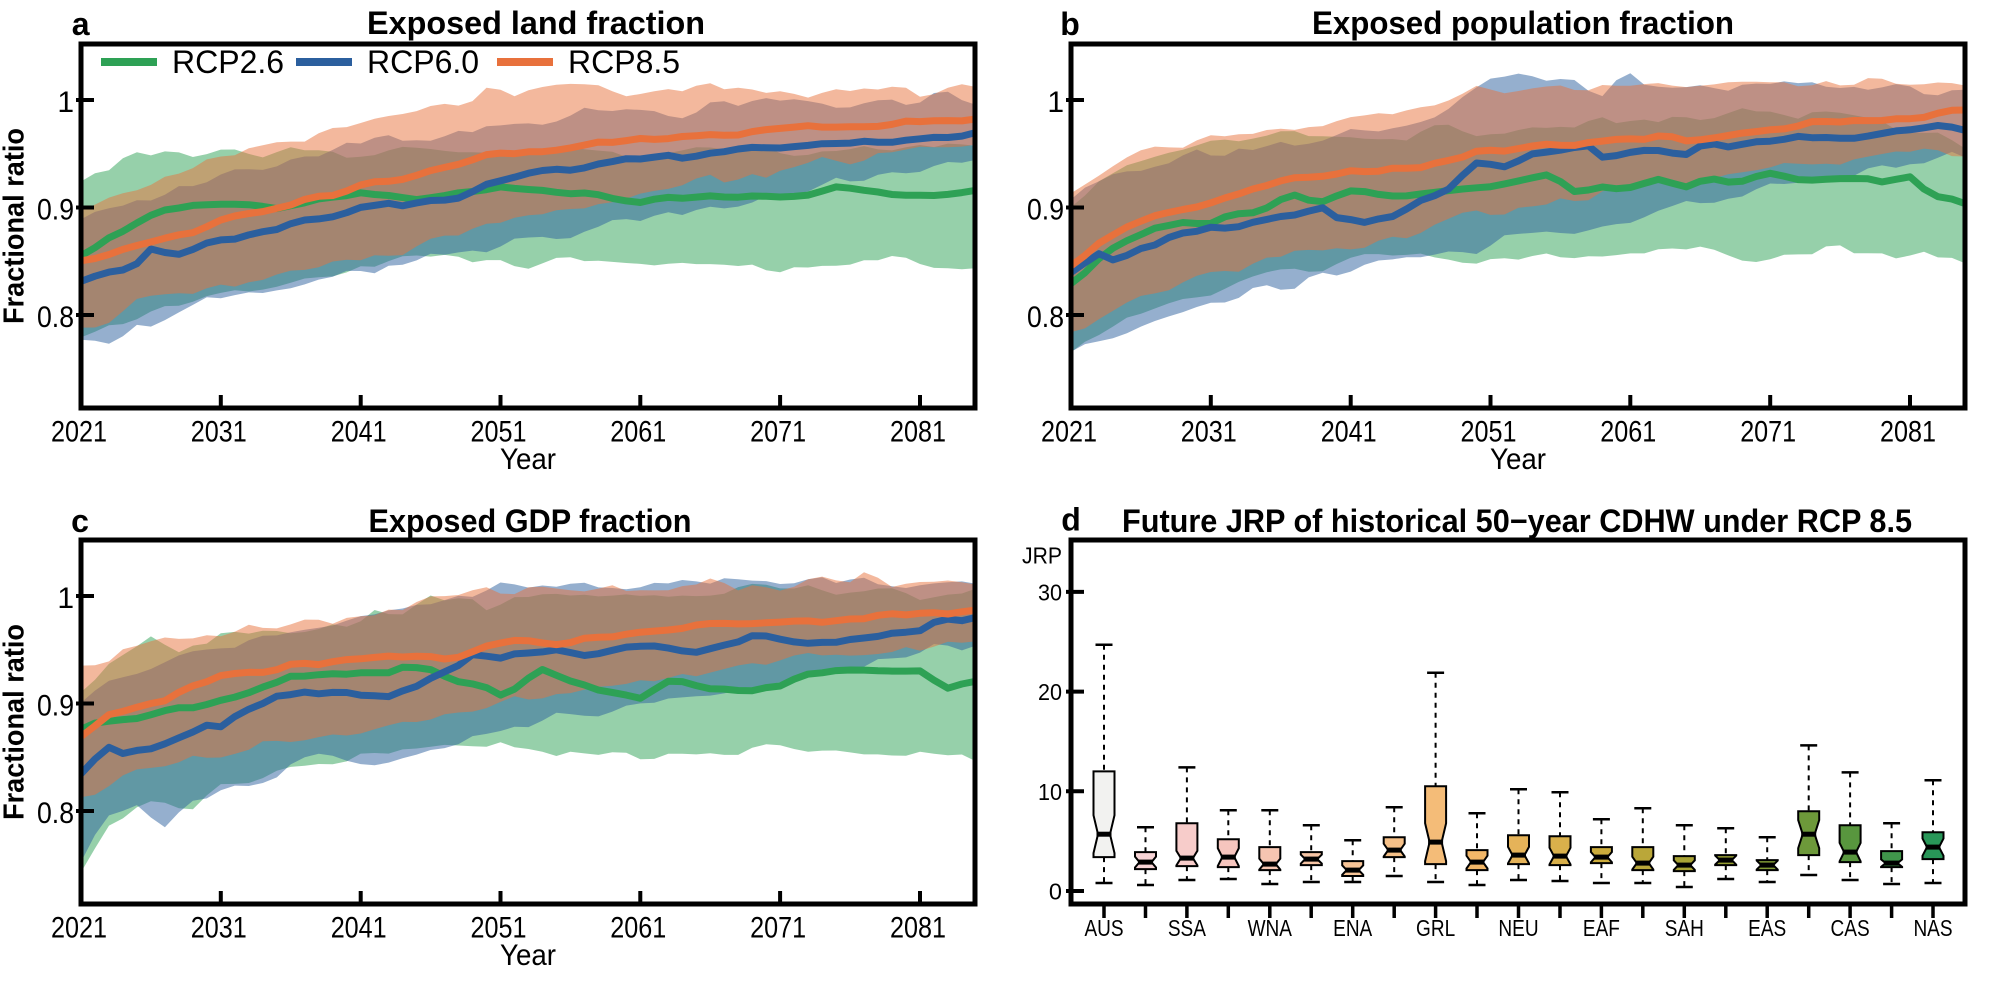 This screenshot has height=981, width=1995. What do you see at coordinates (1767, 928) in the screenshot?
I see `svg-text: EAS` at bounding box center [1767, 928].